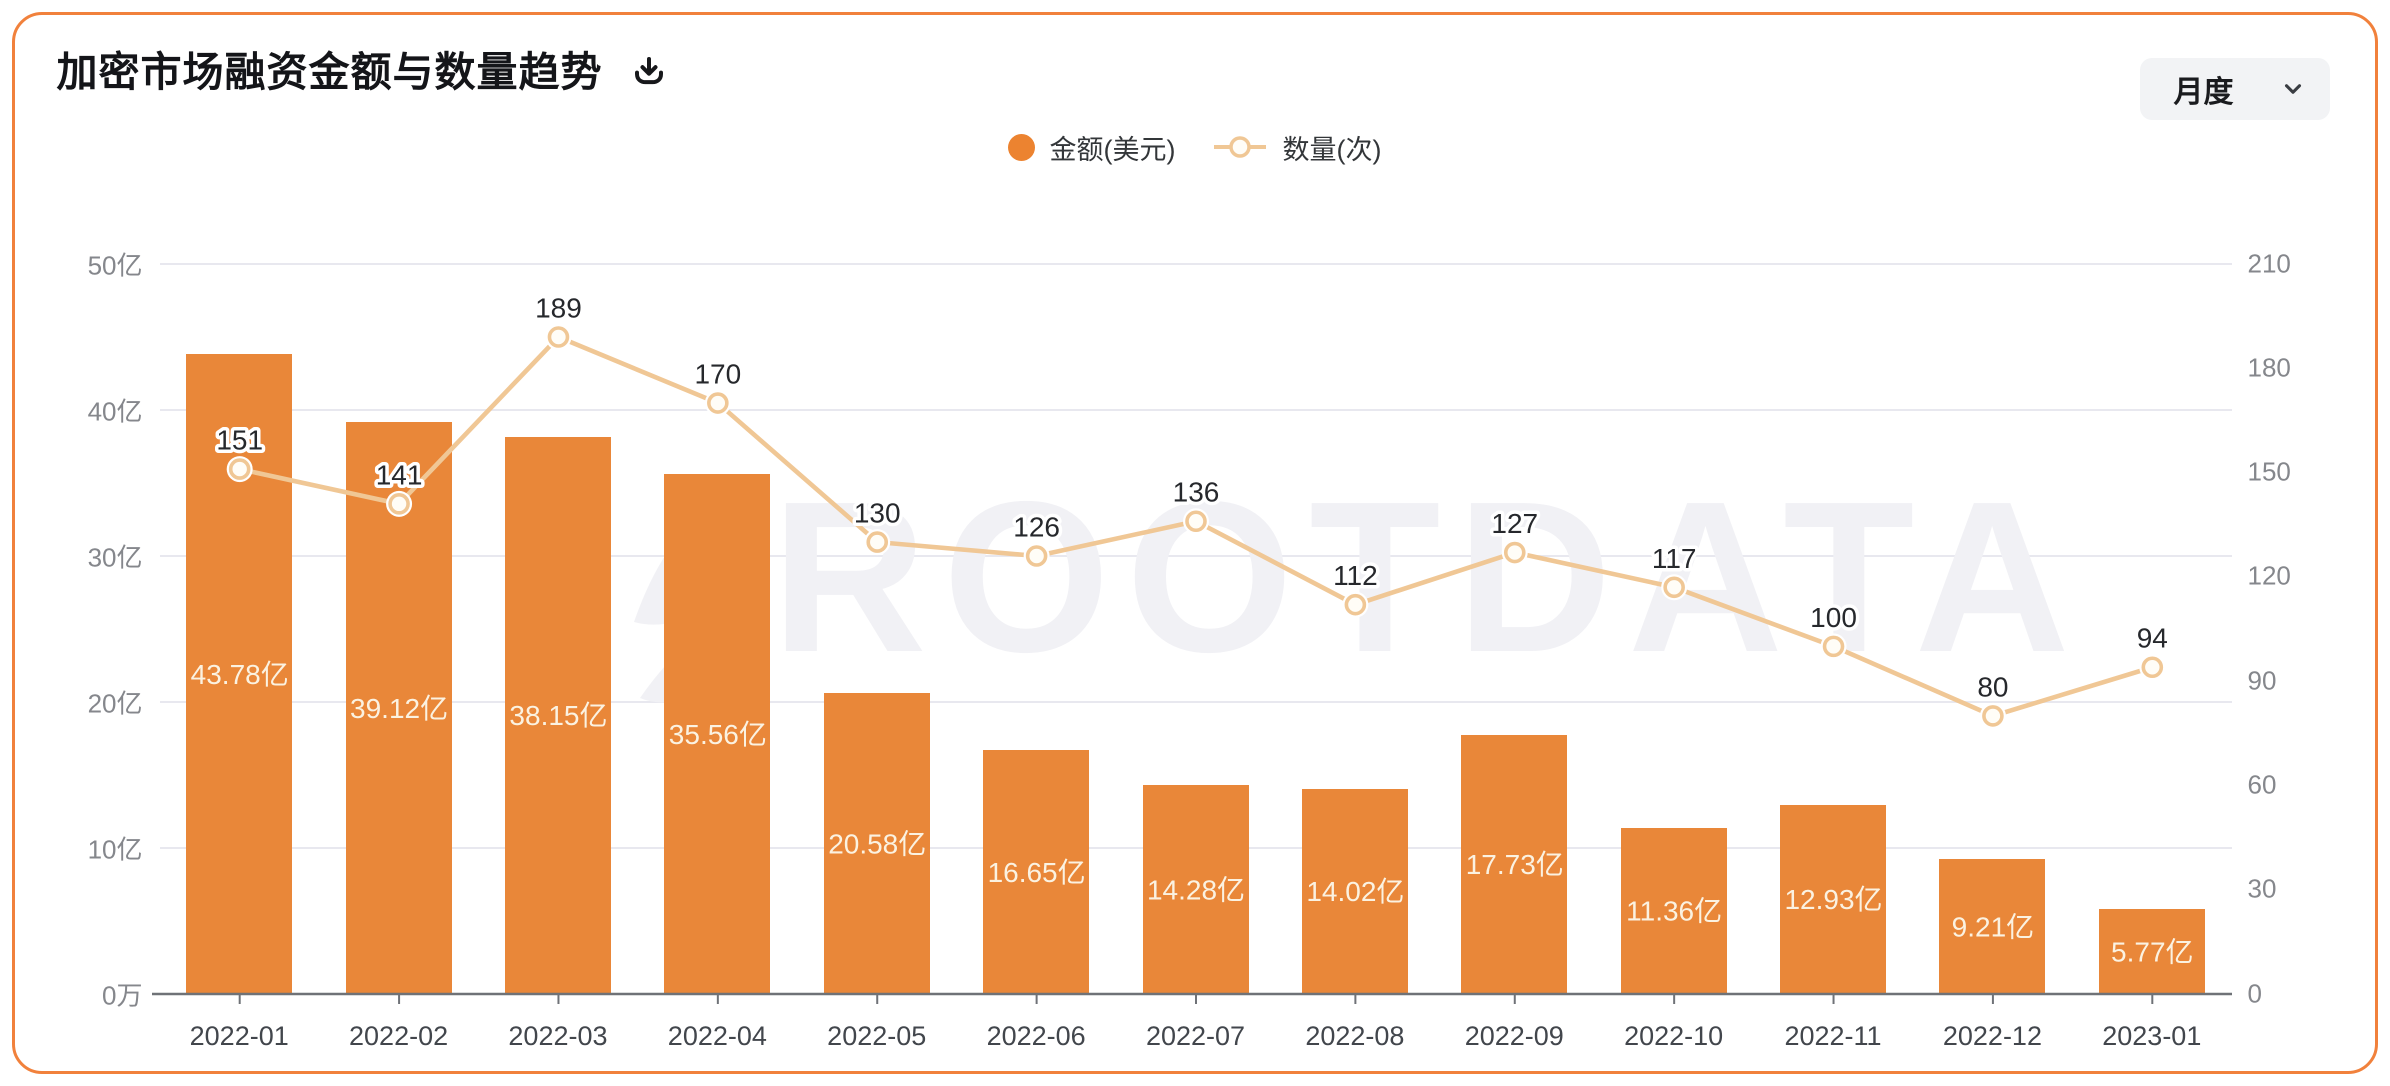 The height and width of the screenshot is (1086, 2390). What do you see at coordinates (1239, 147) in the screenshot?
I see `count-series-swatch-icon` at bounding box center [1239, 147].